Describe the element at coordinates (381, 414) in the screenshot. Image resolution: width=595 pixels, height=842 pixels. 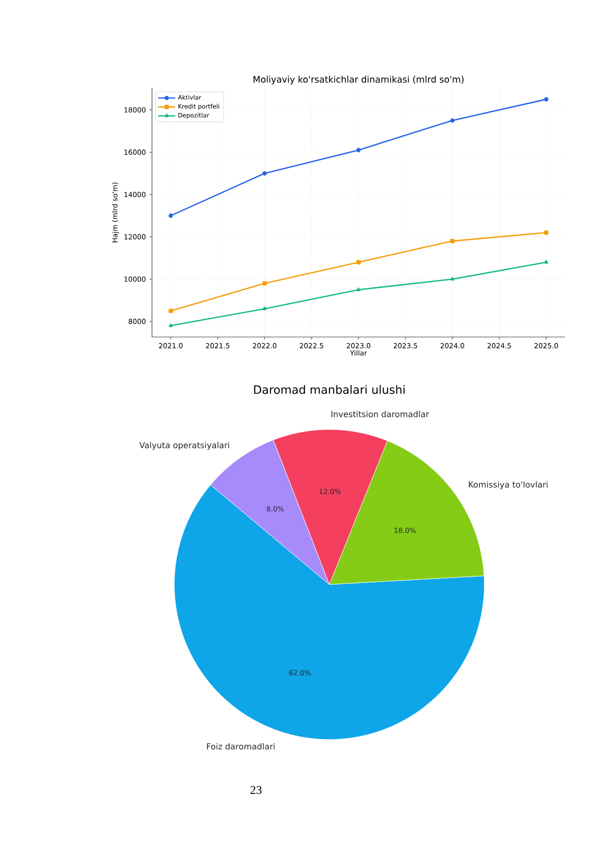
I see `slice-label: Investitsion daromadlar` at that location.